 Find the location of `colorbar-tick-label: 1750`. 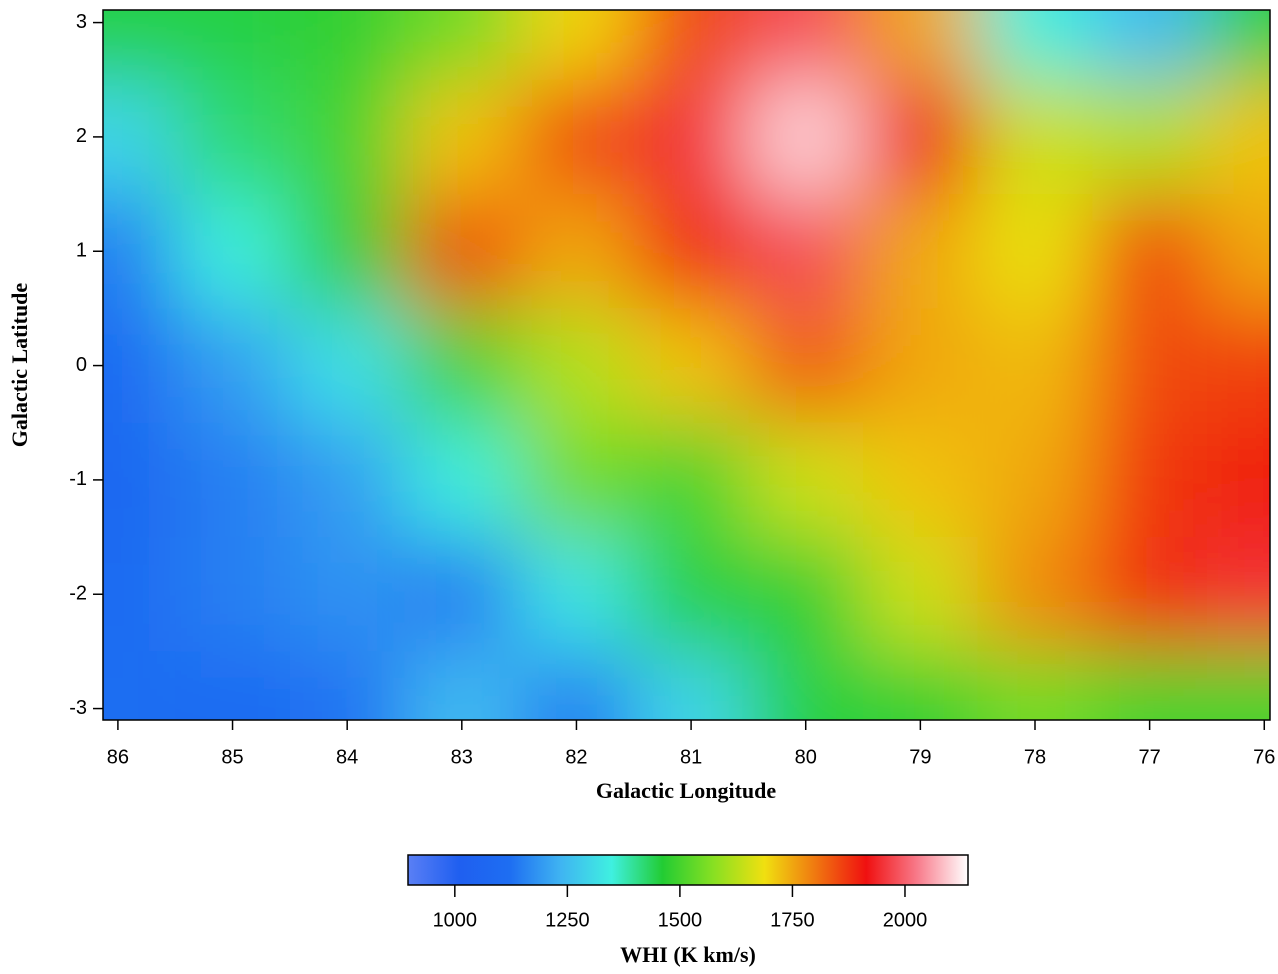

colorbar-tick-label: 1750 is located at coordinates (792, 920).